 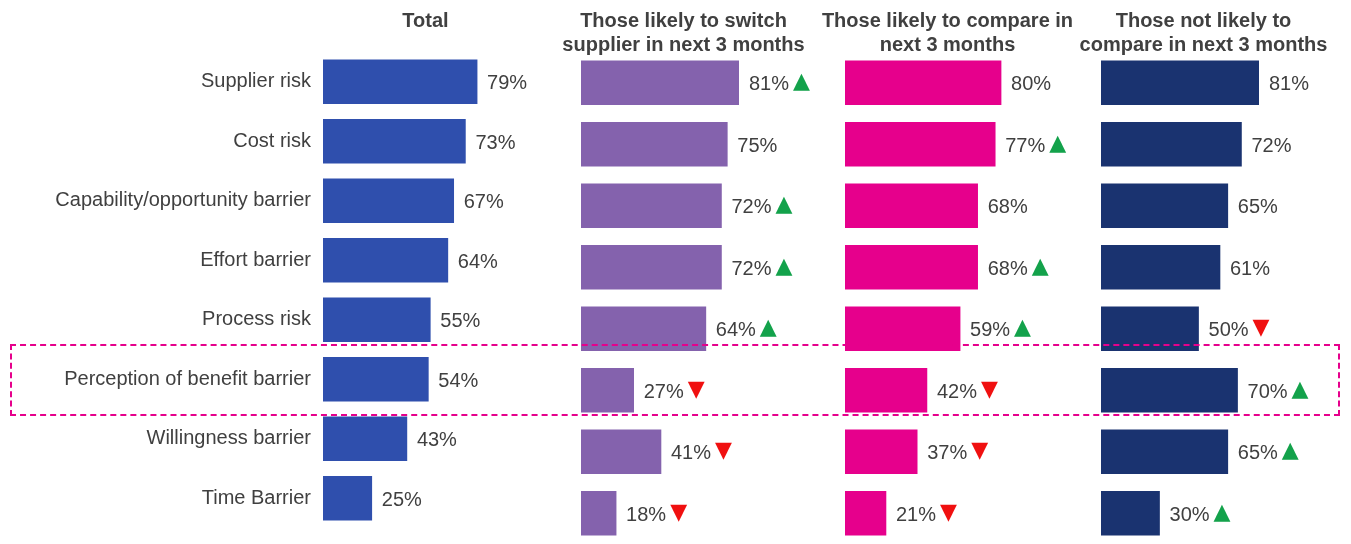 What do you see at coordinates (507, 82) in the screenshot?
I see `data-label: 79%` at bounding box center [507, 82].